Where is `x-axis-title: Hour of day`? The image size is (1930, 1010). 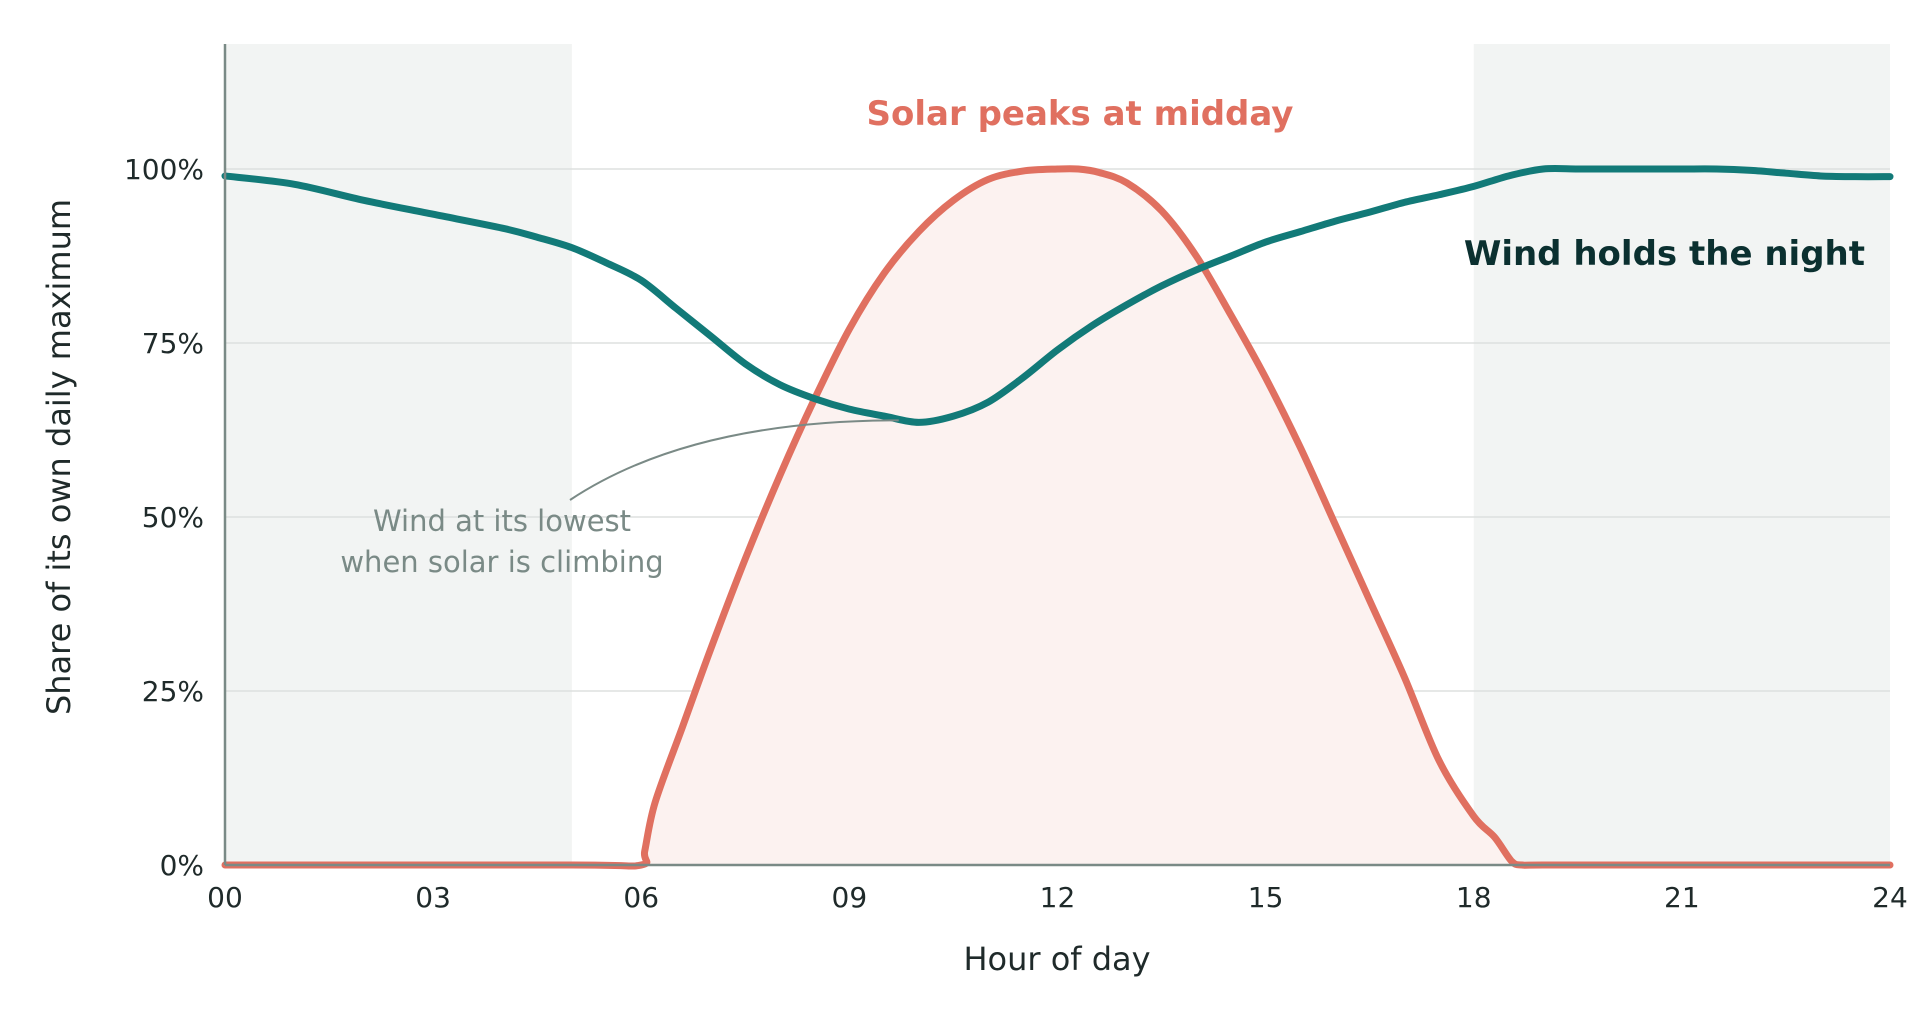 x-axis-title: Hour of day is located at coordinates (1056, 959).